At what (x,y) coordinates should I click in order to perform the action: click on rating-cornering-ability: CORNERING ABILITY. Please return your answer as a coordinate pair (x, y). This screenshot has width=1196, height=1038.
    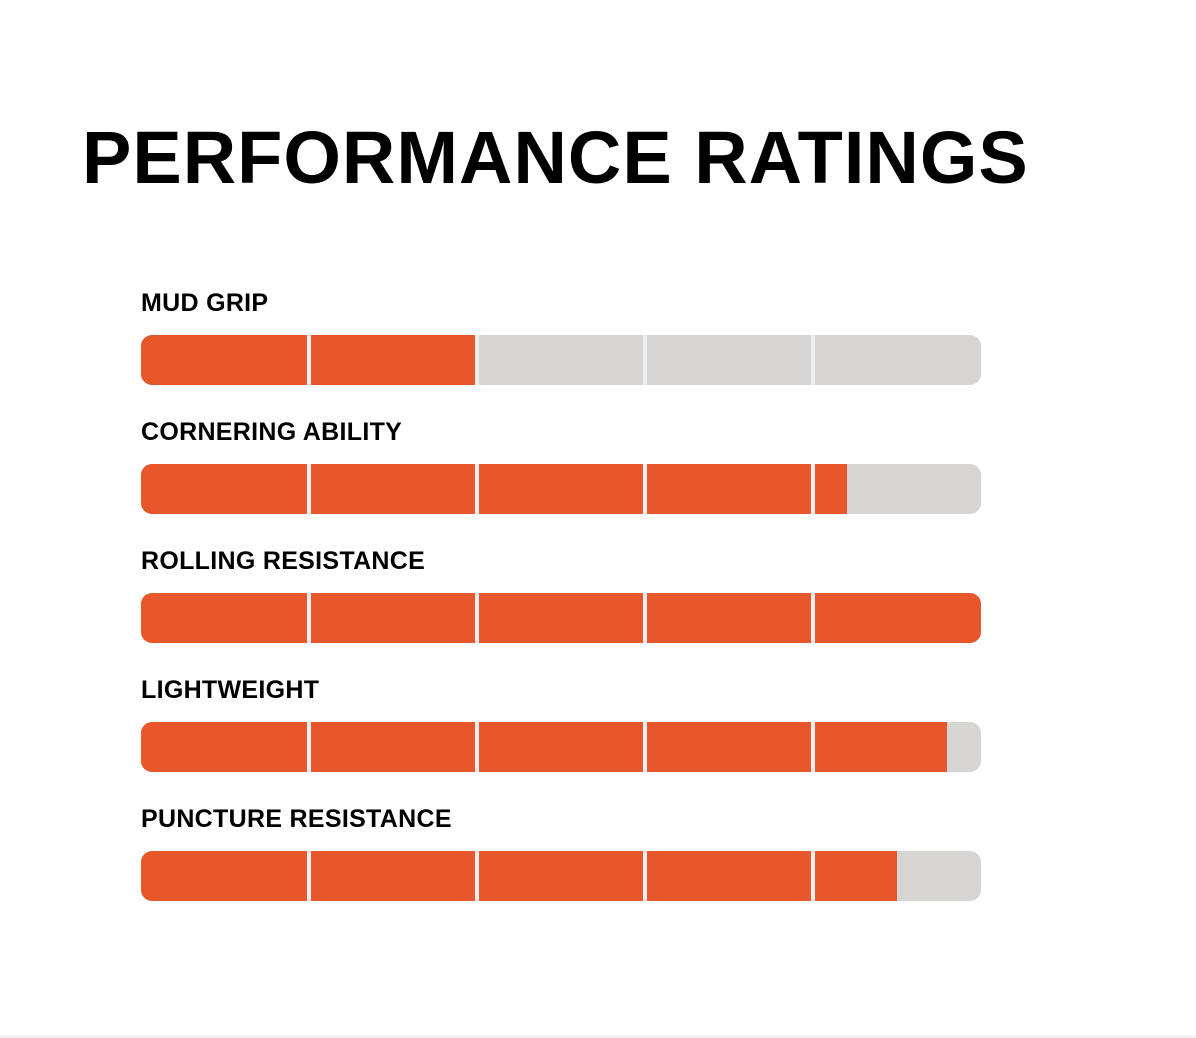
    Looking at the image, I should click on (561, 480).